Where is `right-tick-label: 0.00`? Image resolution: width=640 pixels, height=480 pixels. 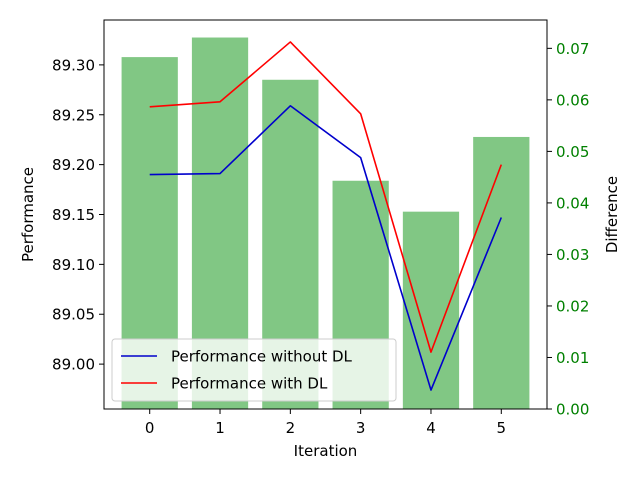 right-tick-label: 0.00 is located at coordinates (572, 410).